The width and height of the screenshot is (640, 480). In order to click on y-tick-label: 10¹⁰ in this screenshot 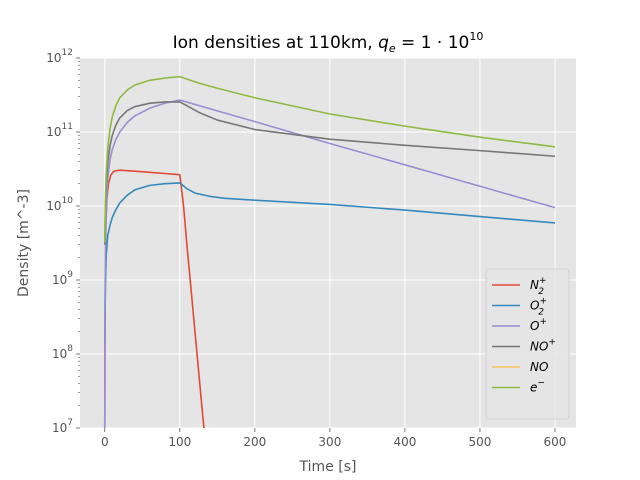, I will do `click(59, 204)`.